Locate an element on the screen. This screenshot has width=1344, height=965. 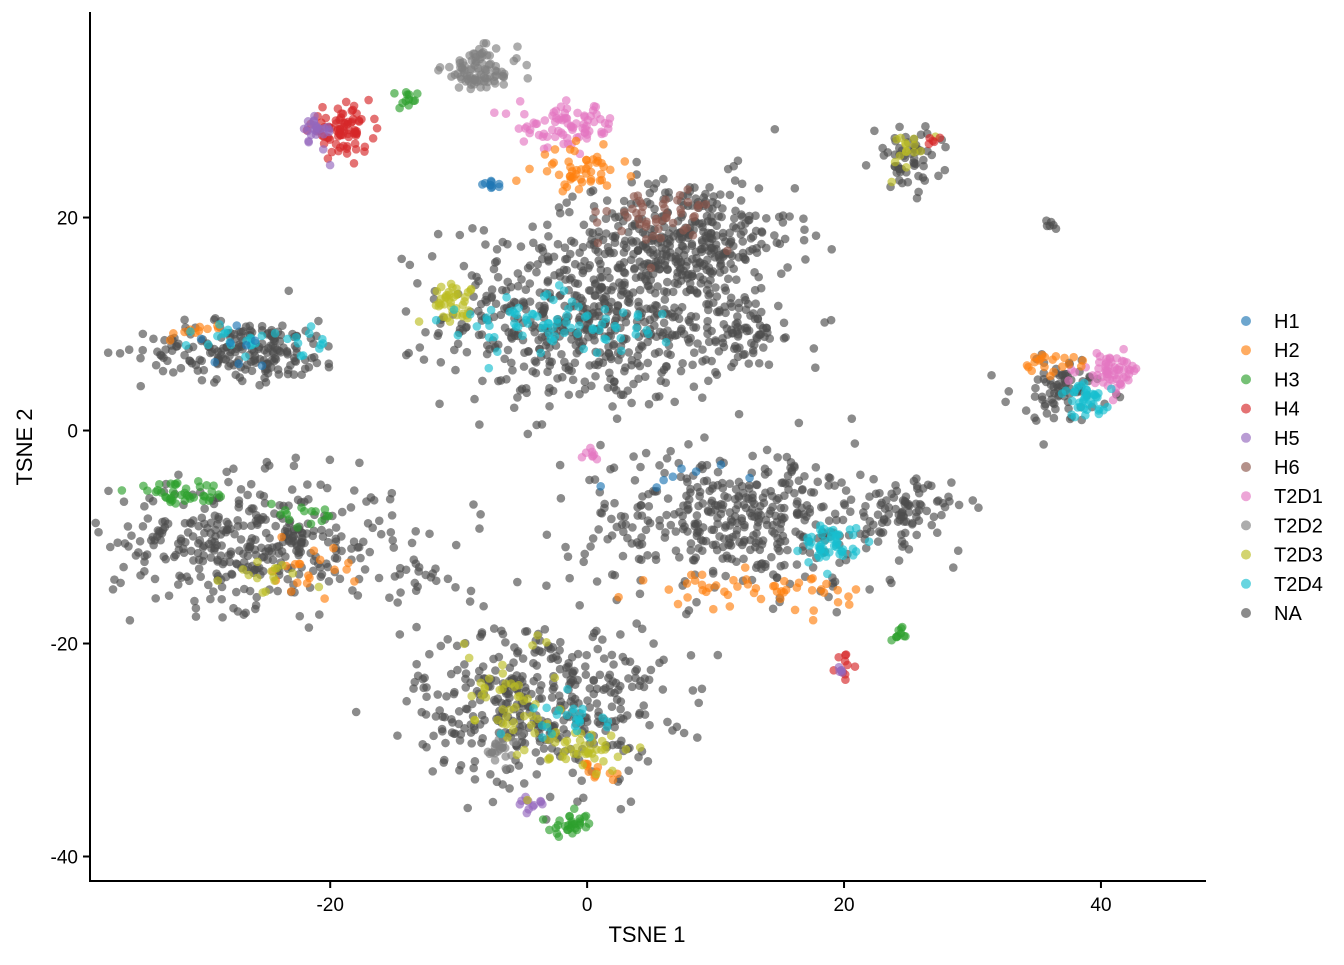
x-tick-label: 20 is located at coordinates (843, 905).